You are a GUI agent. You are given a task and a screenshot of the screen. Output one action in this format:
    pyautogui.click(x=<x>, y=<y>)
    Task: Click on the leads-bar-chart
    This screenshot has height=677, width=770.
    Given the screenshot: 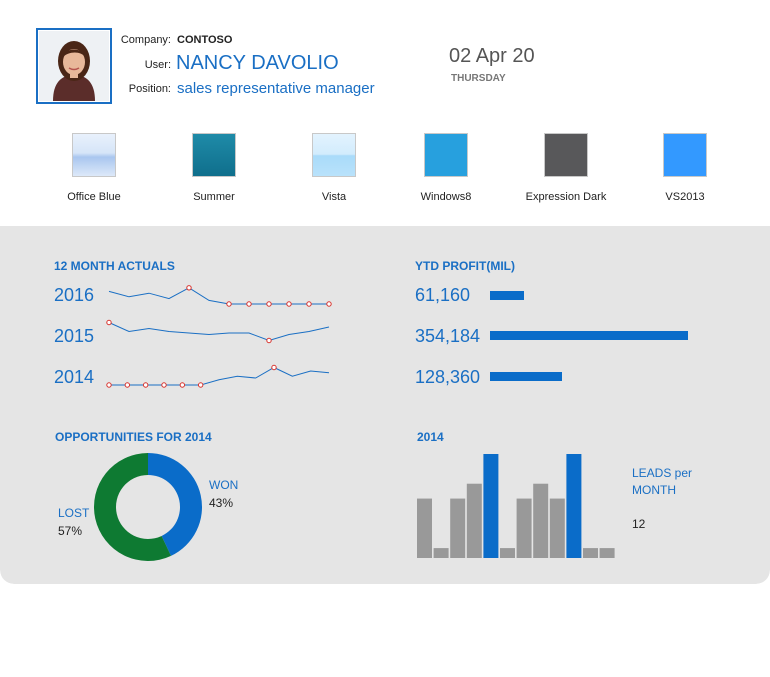 What is the action you would take?
    pyautogui.click(x=516, y=506)
    